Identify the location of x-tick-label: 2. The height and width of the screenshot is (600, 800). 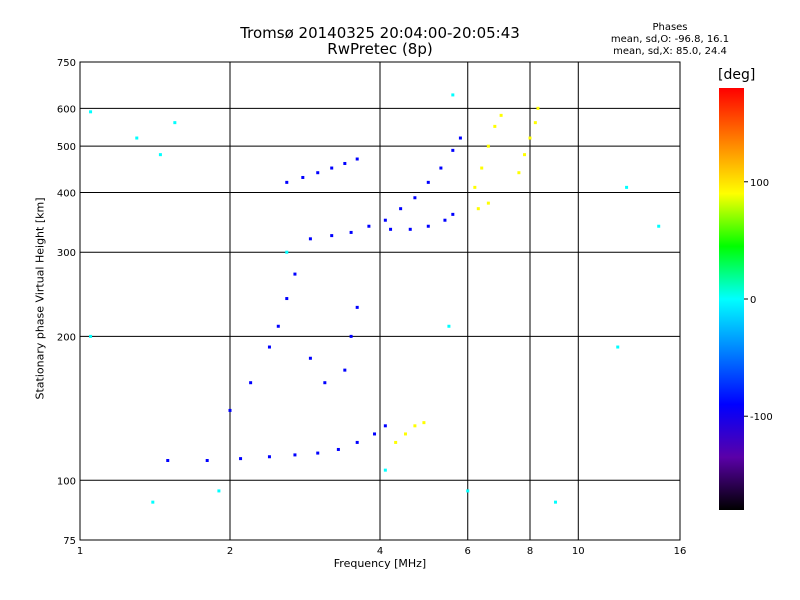
(230, 551).